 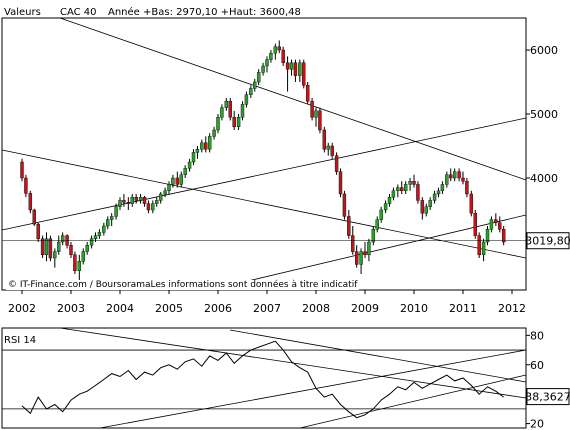 What do you see at coordinates (548, 397) in the screenshot?
I see `rsi-last-value-box` at bounding box center [548, 397].